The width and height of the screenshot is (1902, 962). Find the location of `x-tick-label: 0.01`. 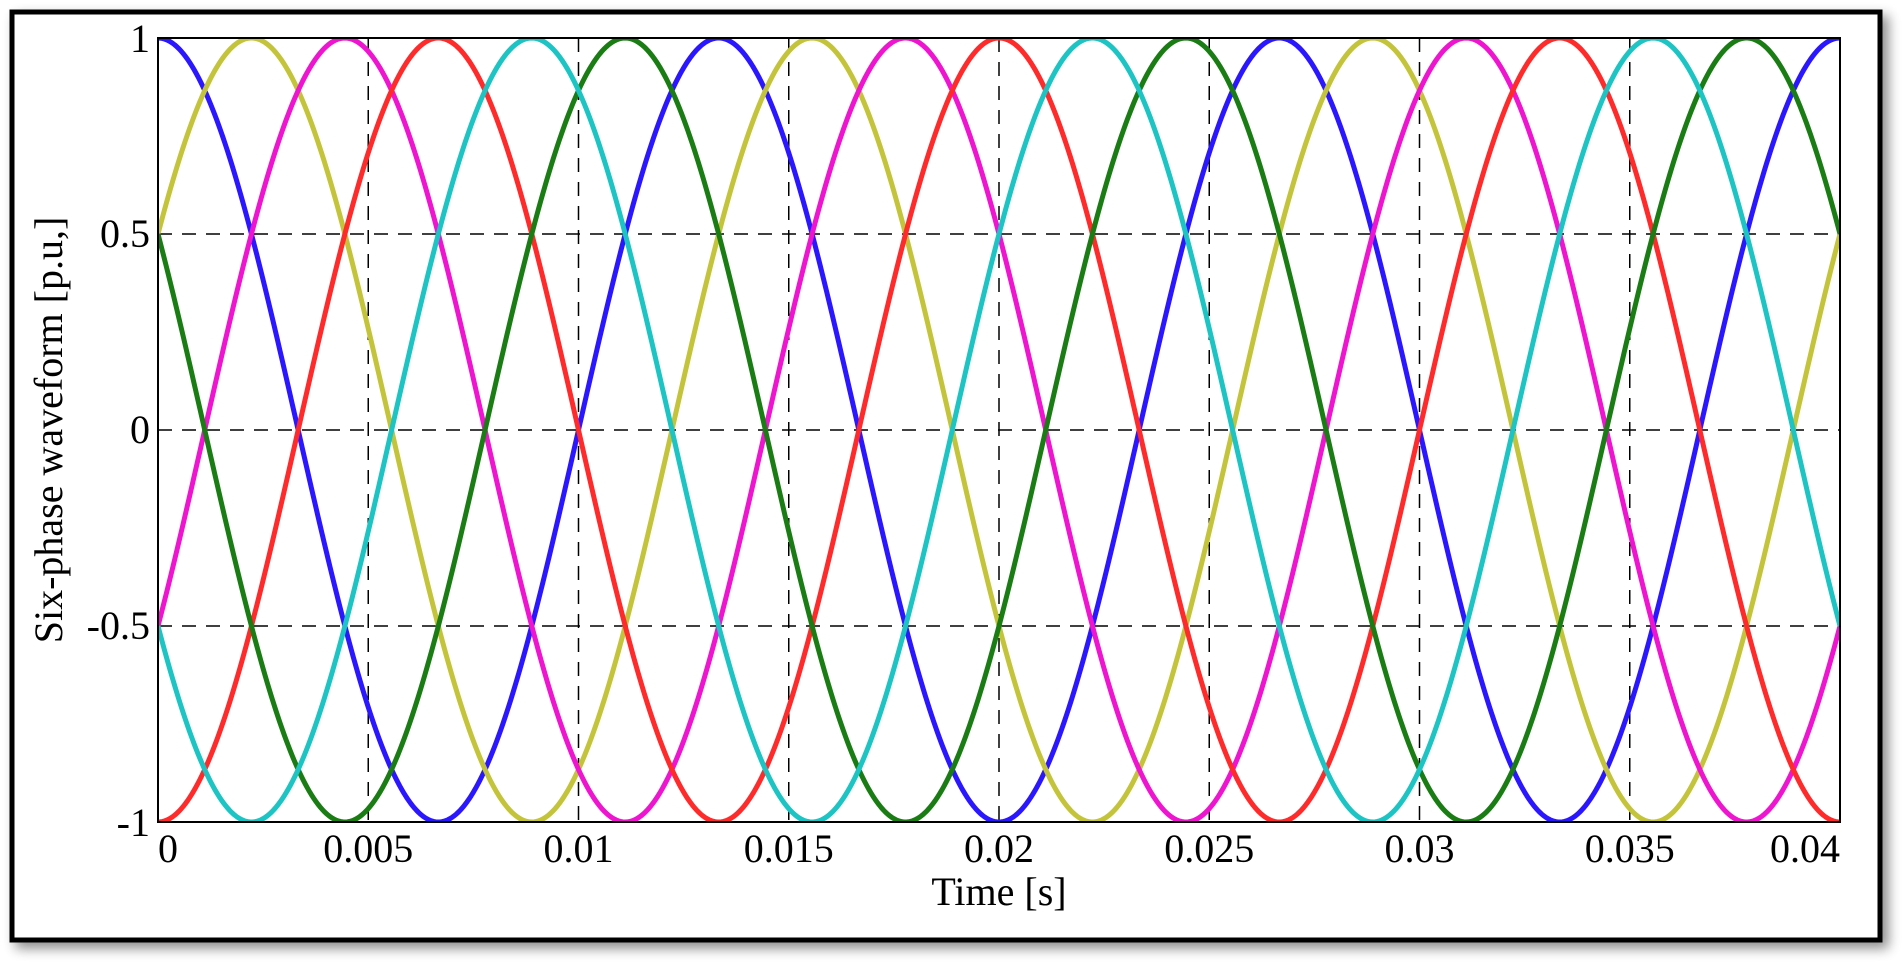

x-tick-label: 0.01 is located at coordinates (579, 848).